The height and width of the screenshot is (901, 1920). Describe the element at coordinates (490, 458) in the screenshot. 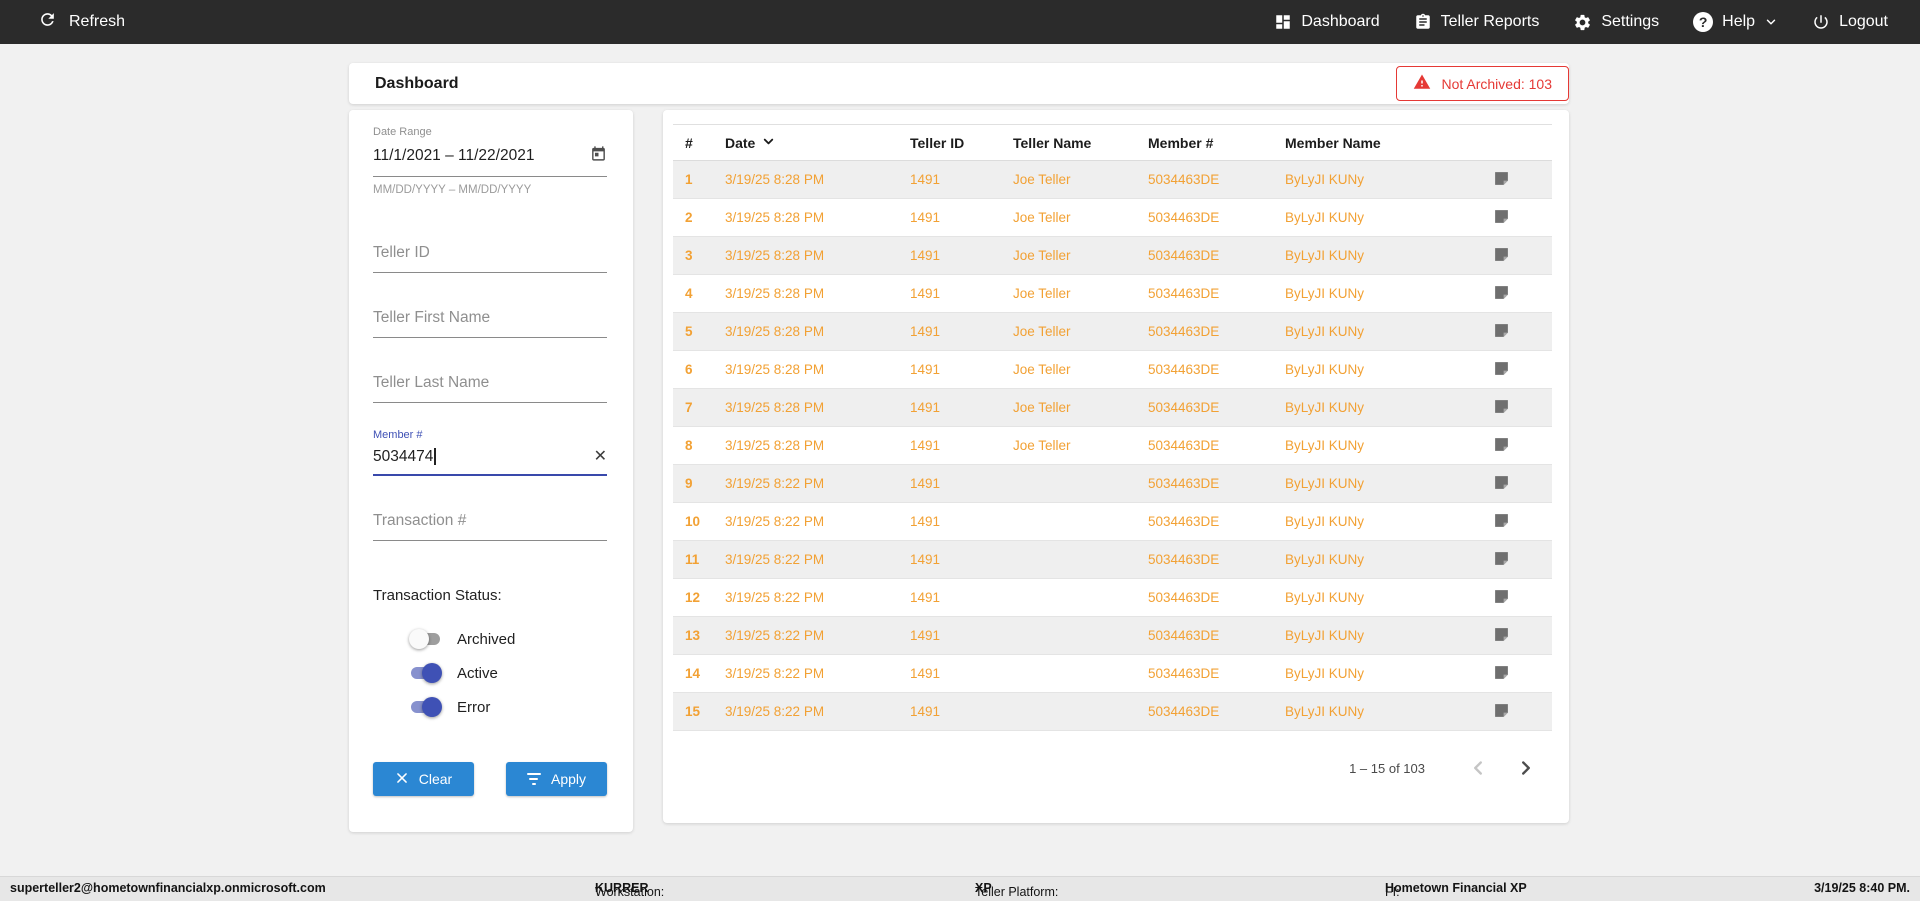

I see `member-number-input: 5034474 ✕` at that location.